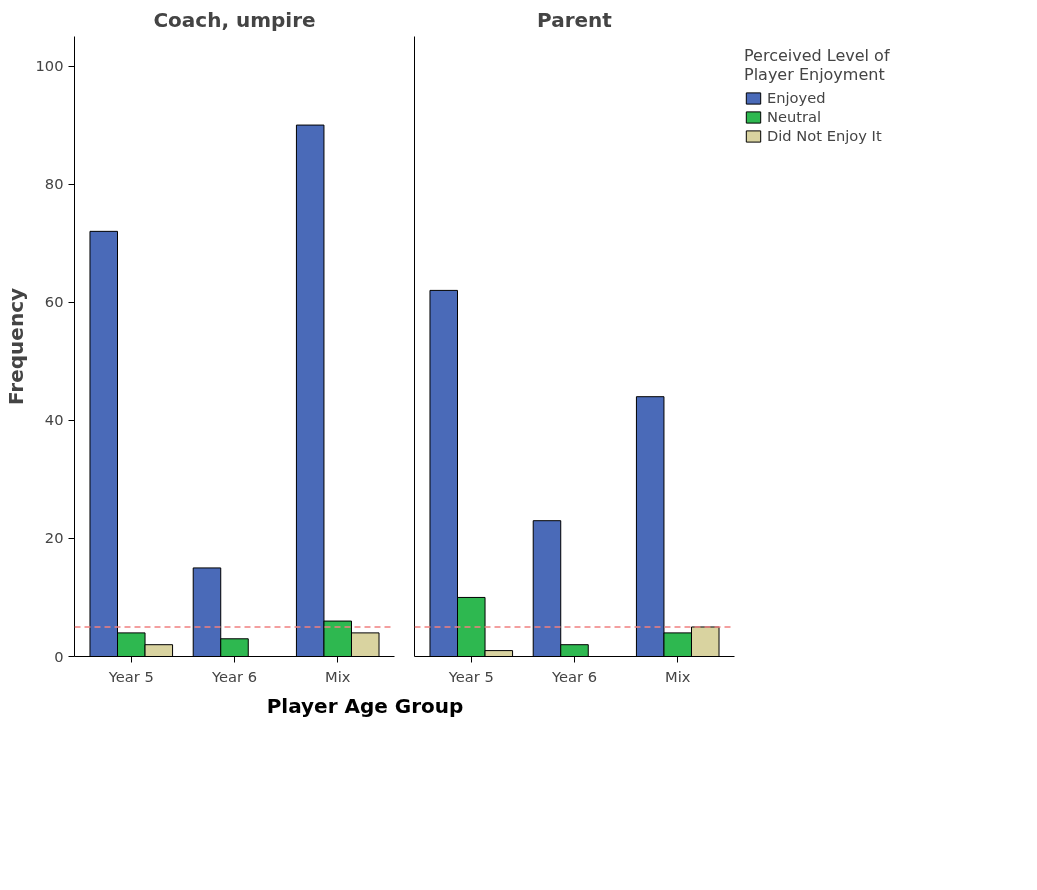 This screenshot has height=890, width=1037. Describe the element at coordinates (54, 420) in the screenshot. I see `y-tick-label: 40` at that location.